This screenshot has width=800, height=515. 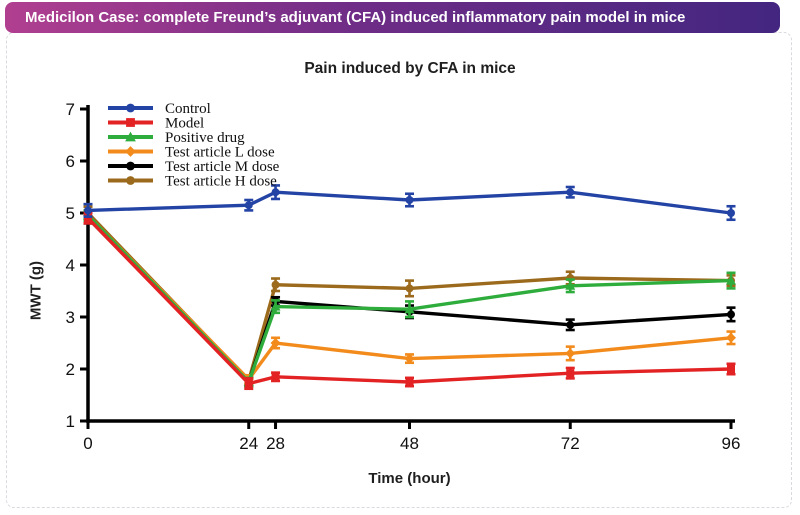 I want to click on legend-label: Test article L dose, so click(x=220, y=153).